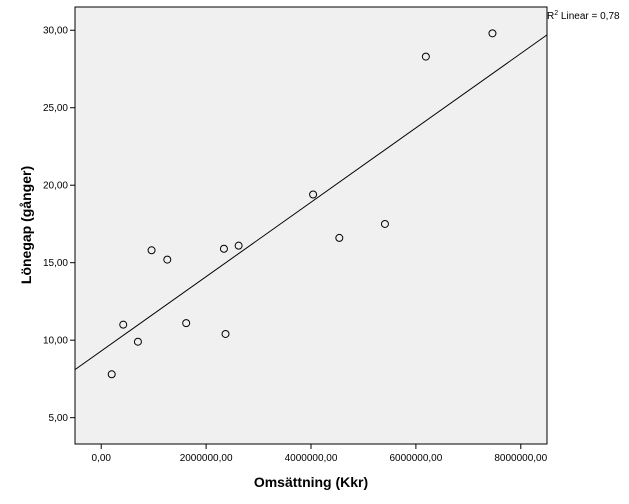  What do you see at coordinates (520, 458) in the screenshot?
I see `x-tick-label: 8000000,00` at bounding box center [520, 458].